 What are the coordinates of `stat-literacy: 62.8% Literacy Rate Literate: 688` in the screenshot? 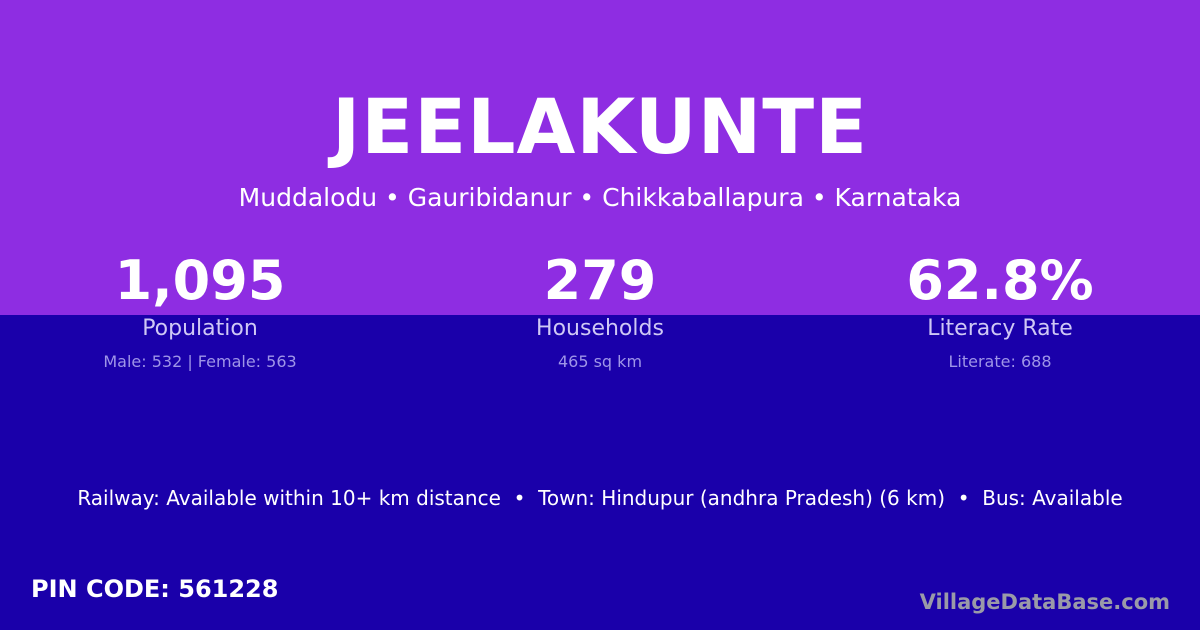 It's located at (1000, 310).